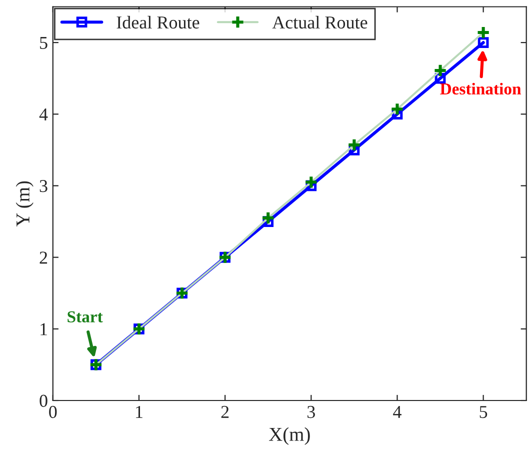  I want to click on x-tick-label: 0, so click(53, 412).